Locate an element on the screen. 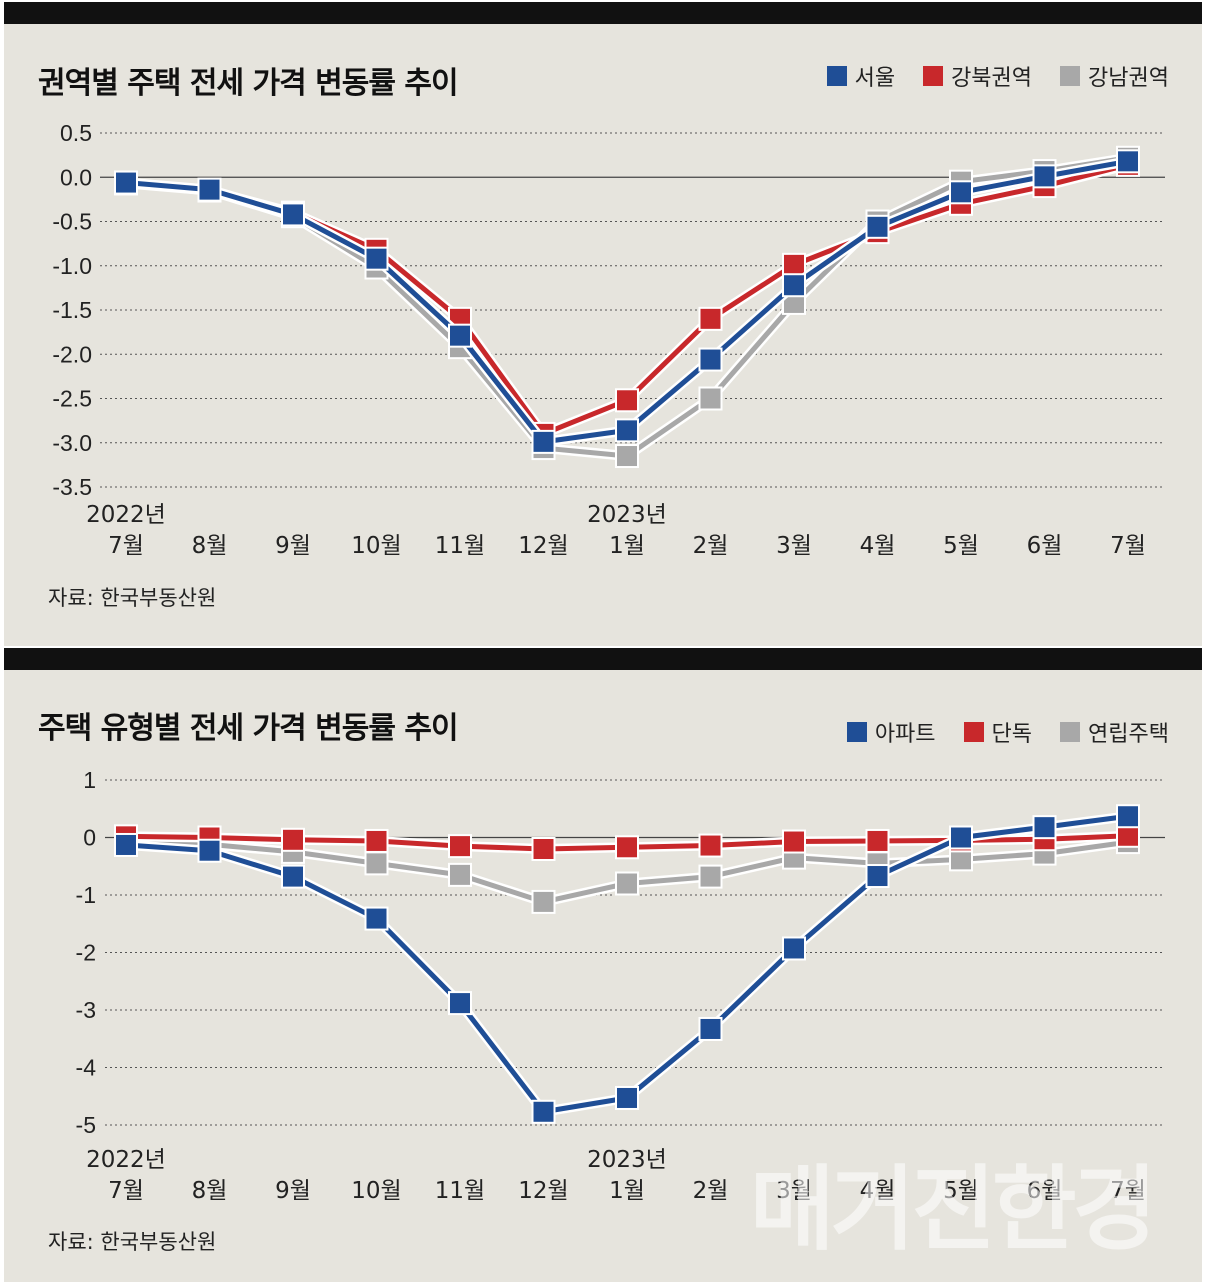 The height and width of the screenshot is (1287, 1209). x-tick-label: 12월 is located at coordinates (543, 546).